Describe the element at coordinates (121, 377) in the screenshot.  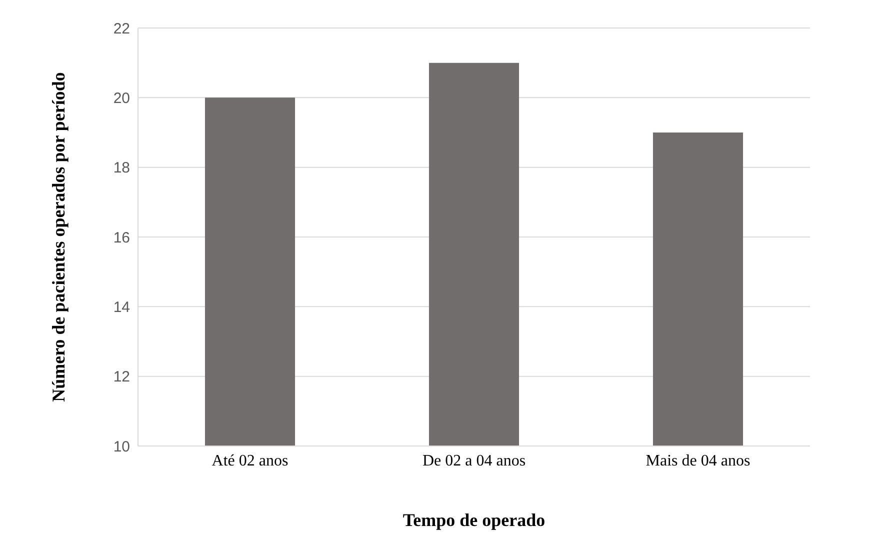
I see `y-tick-label: 12` at that location.